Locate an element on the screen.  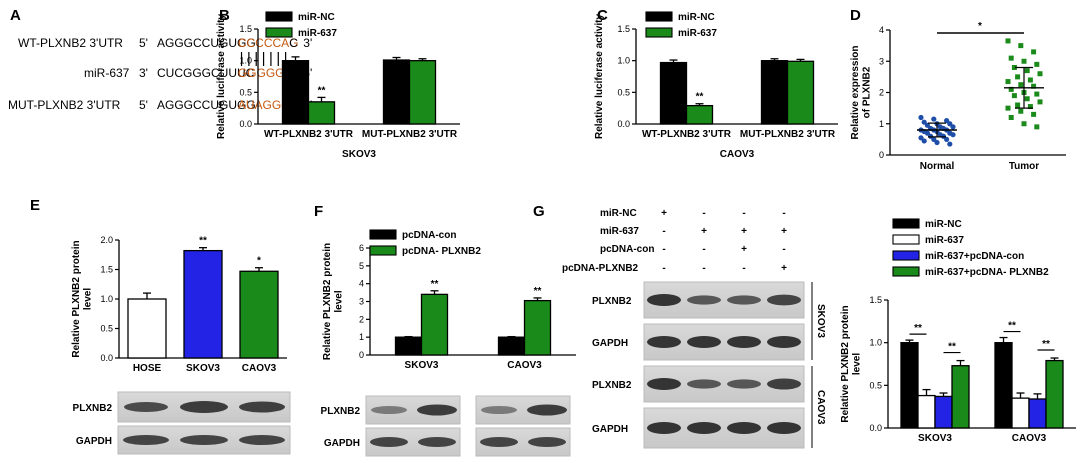
legend-label: miR-637+pcDNA-con is located at coordinates (974, 256).